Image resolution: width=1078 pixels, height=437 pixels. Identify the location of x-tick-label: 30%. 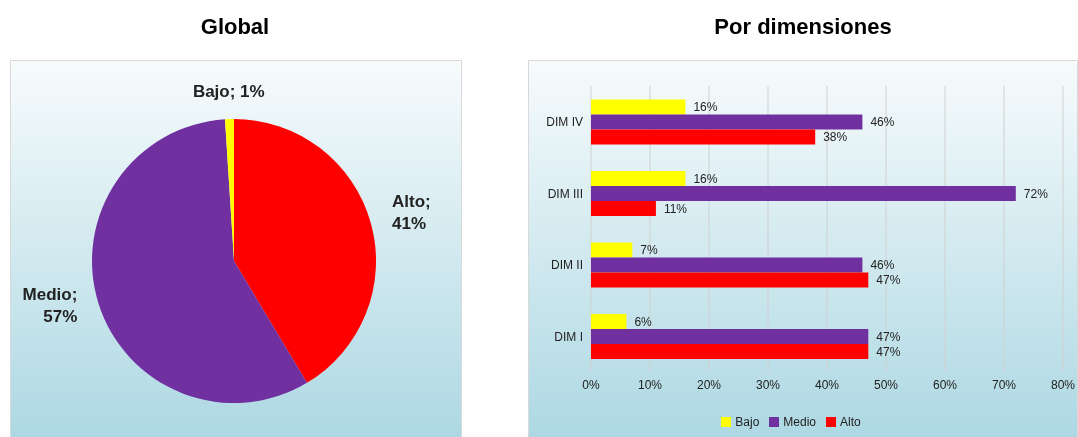
(768, 384).